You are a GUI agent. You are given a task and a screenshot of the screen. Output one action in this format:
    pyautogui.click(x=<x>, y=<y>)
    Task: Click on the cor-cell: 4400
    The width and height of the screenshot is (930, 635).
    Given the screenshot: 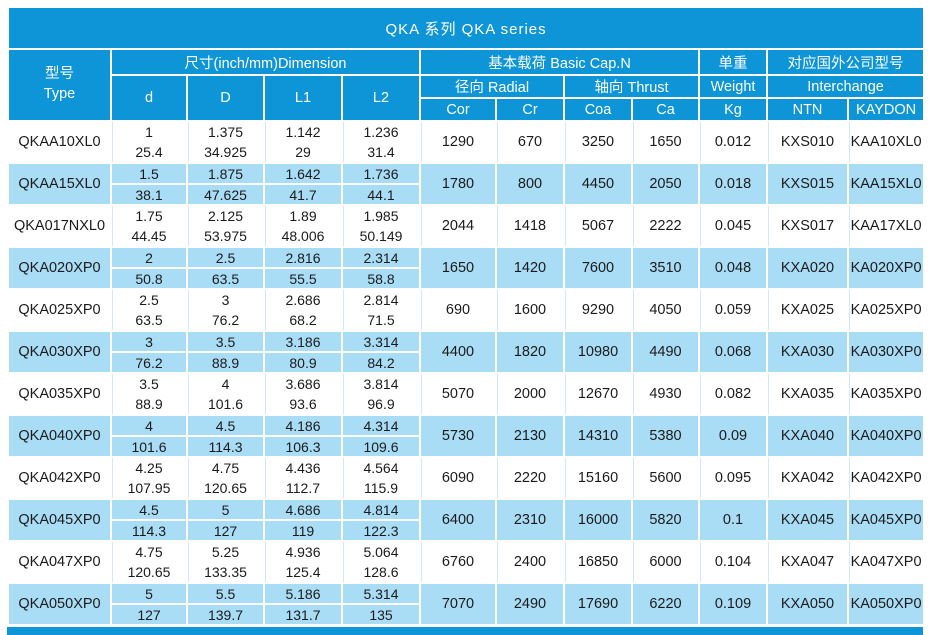 What is the action you would take?
    pyautogui.click(x=458, y=352)
    